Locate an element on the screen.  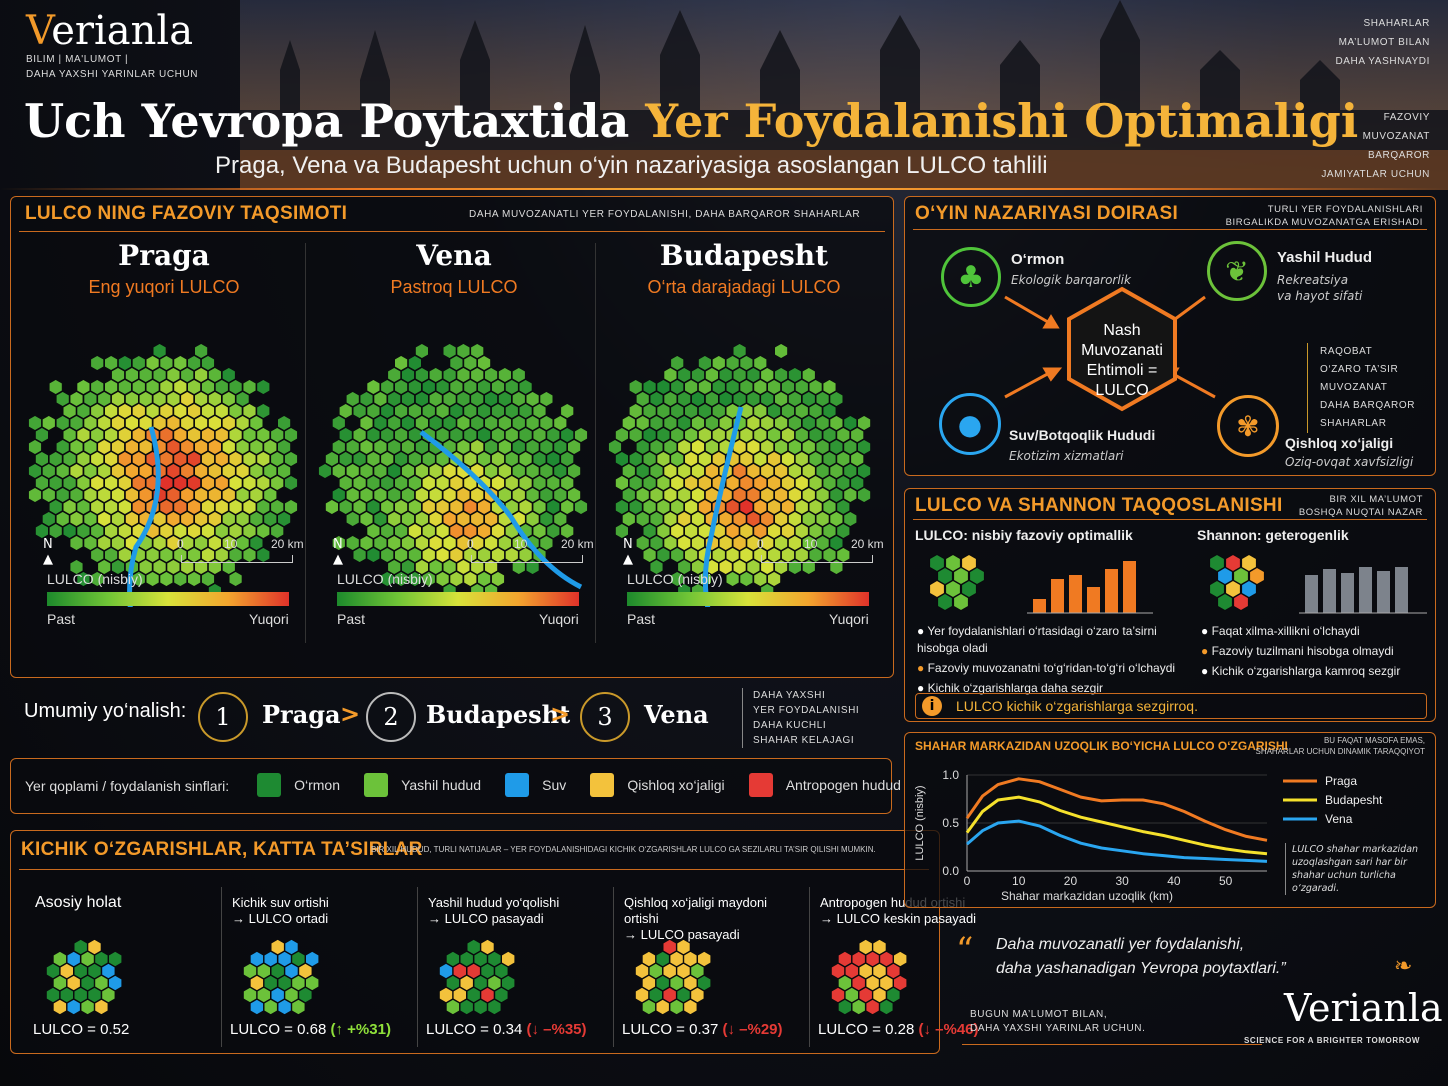
river is located at coordinates (144, 516).